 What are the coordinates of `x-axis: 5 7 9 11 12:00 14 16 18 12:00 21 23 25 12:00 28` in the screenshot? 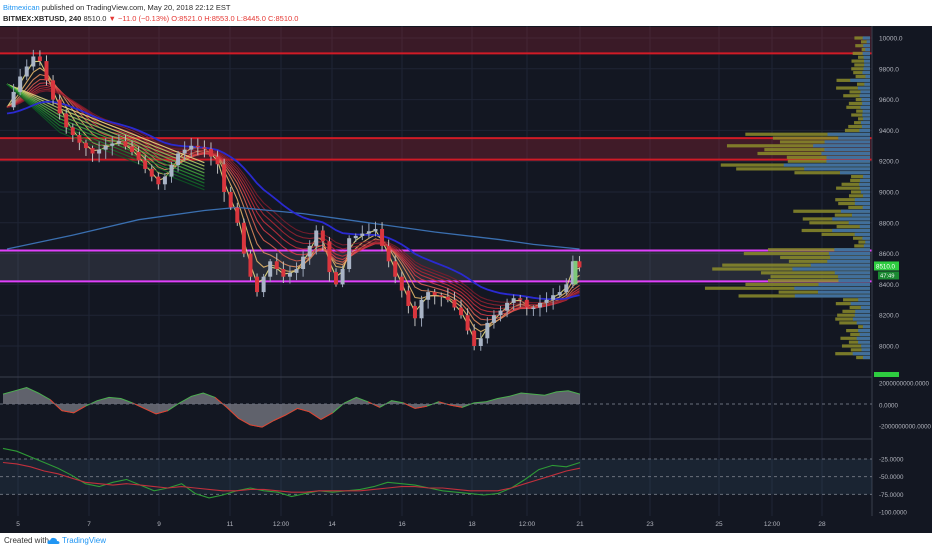 It's located at (466, 524).